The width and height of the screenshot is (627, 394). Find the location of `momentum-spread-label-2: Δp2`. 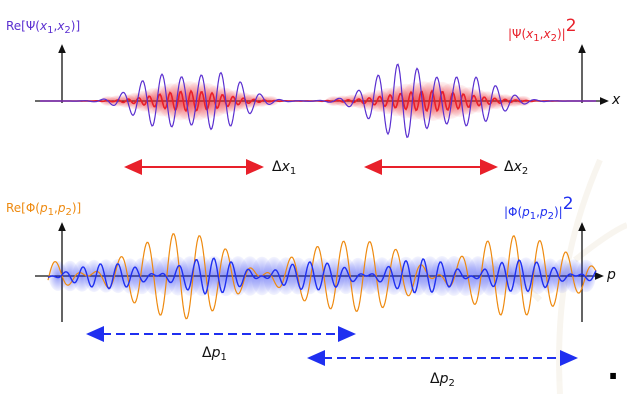

momentum-spread-label-2: Δp2 is located at coordinates (442, 380).